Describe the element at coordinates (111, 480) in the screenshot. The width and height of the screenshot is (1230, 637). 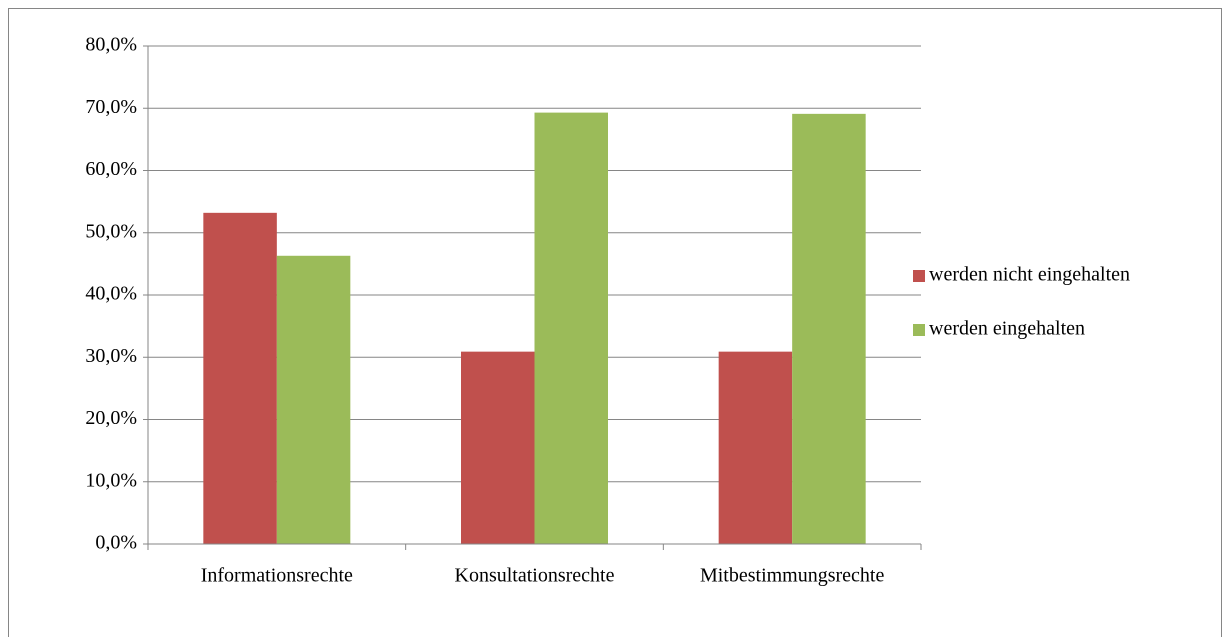
I see `y-tick-label: 10,0%` at that location.